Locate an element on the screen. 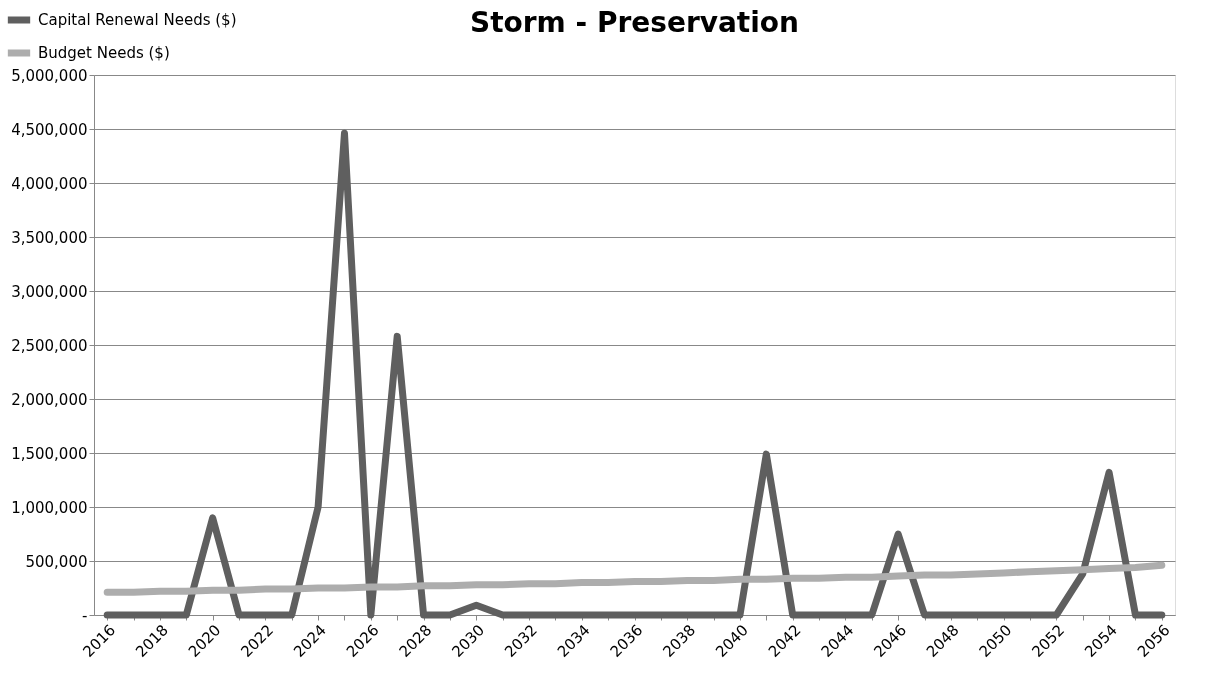  y-tick-label: 2,500,000 is located at coordinates (49, 345).